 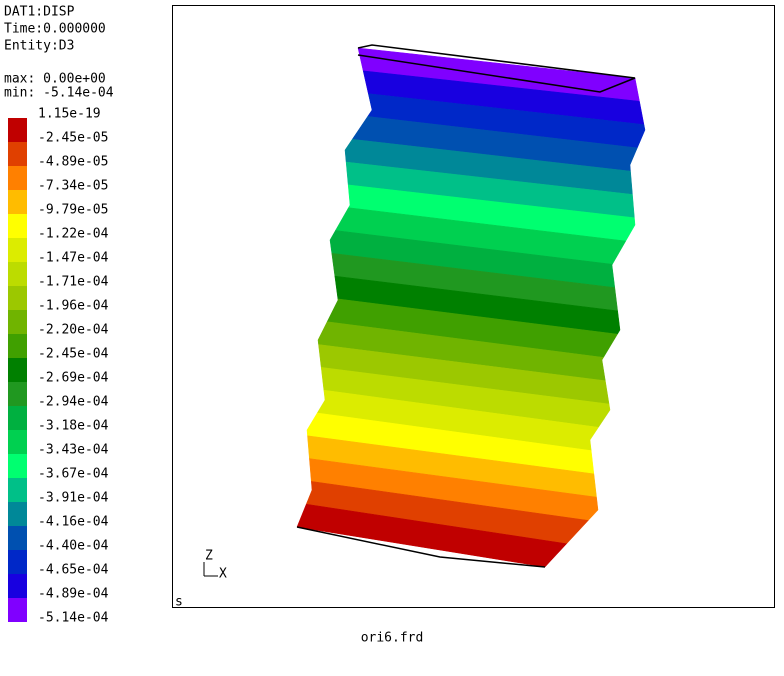 I want to click on legend-label: -4.89e-05, so click(x=73, y=162).